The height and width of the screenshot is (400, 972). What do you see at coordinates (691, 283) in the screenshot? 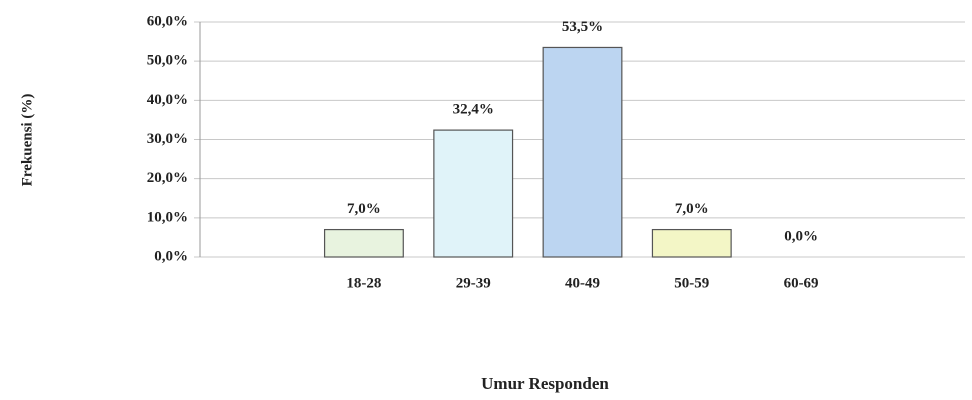
I see `x-tick-label: 50-59` at bounding box center [691, 283].